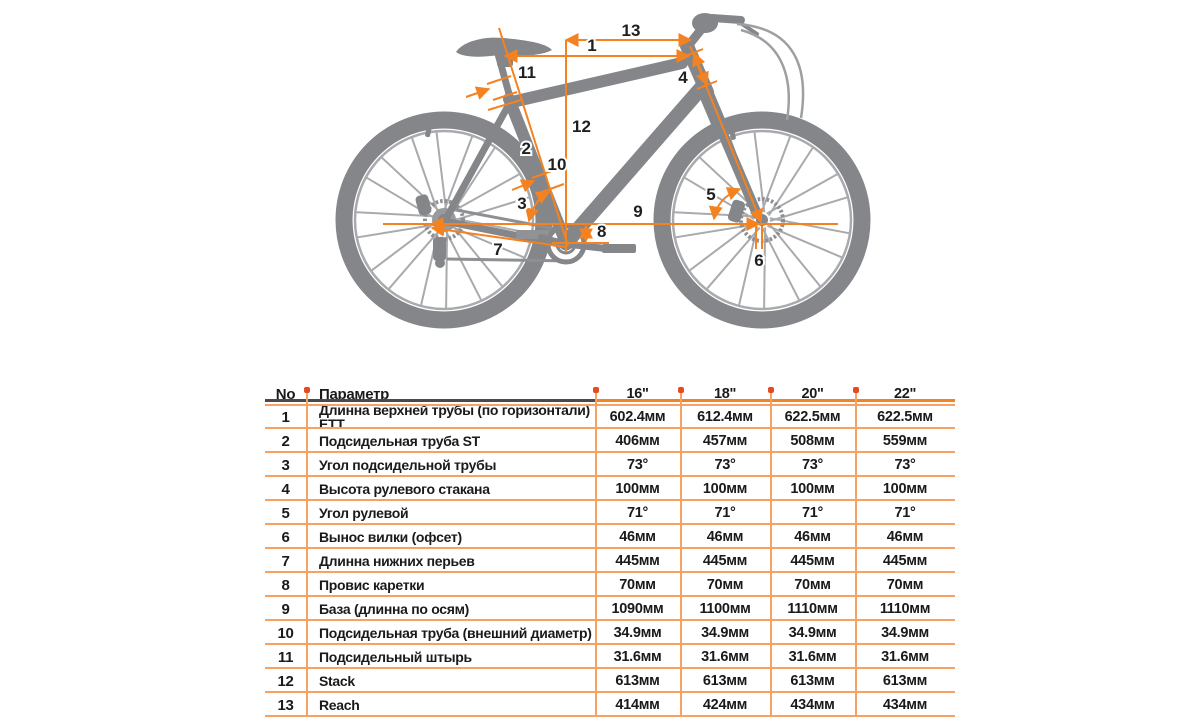  Describe the element at coordinates (444, 220) in the screenshot. I see `rear-wheel` at that location.